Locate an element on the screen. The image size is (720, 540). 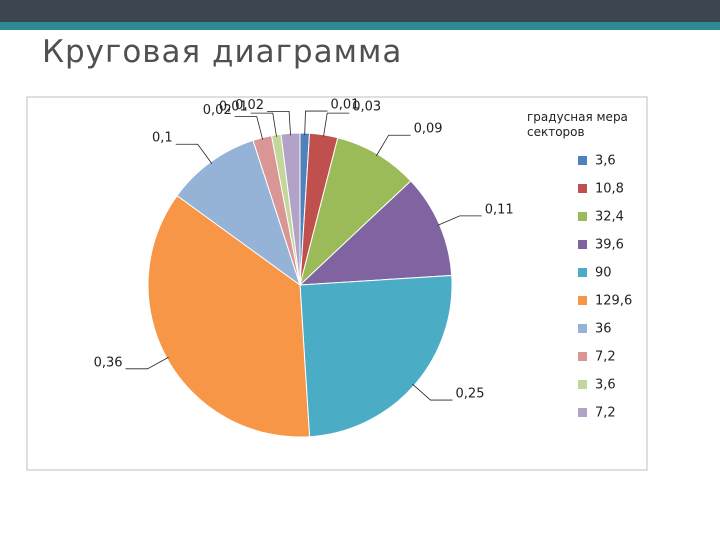
data-label: 0,03 is located at coordinates (366, 107).